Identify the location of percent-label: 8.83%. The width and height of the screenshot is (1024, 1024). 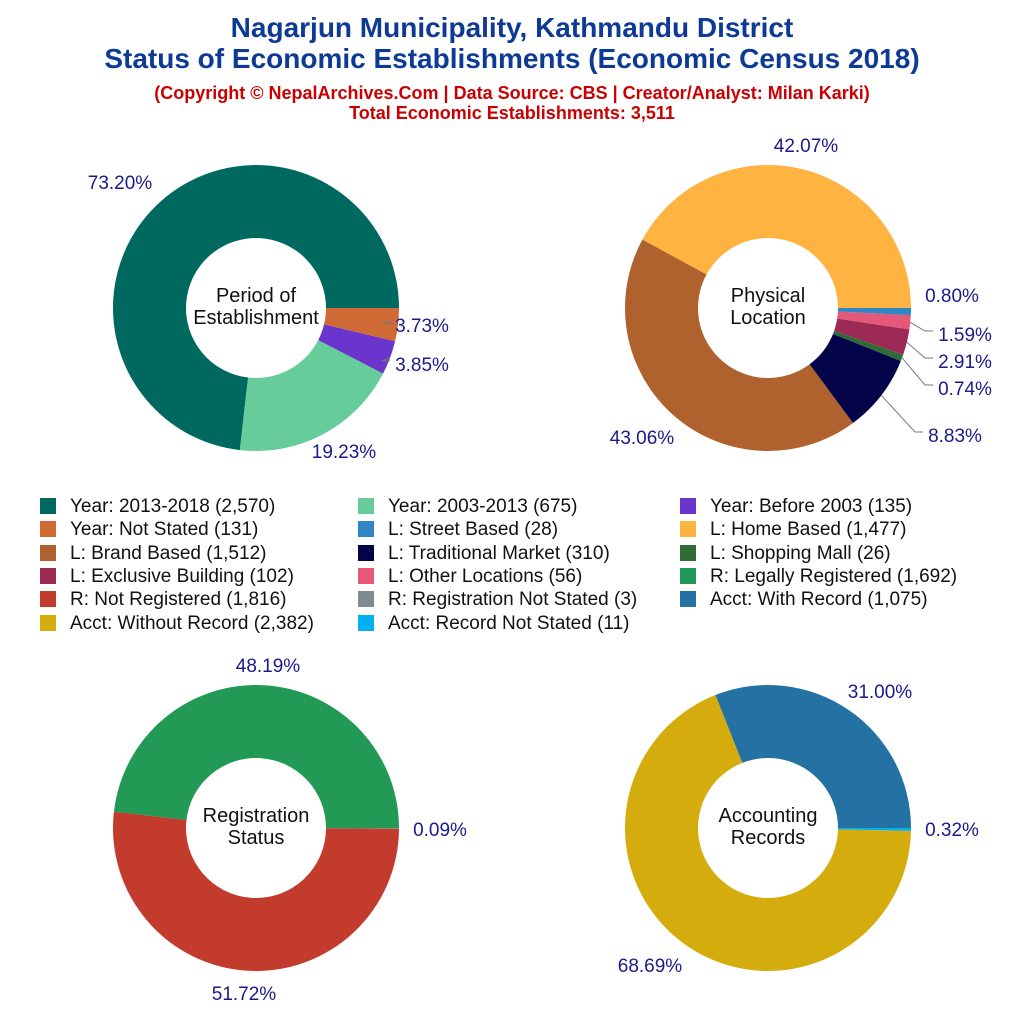
(955, 436).